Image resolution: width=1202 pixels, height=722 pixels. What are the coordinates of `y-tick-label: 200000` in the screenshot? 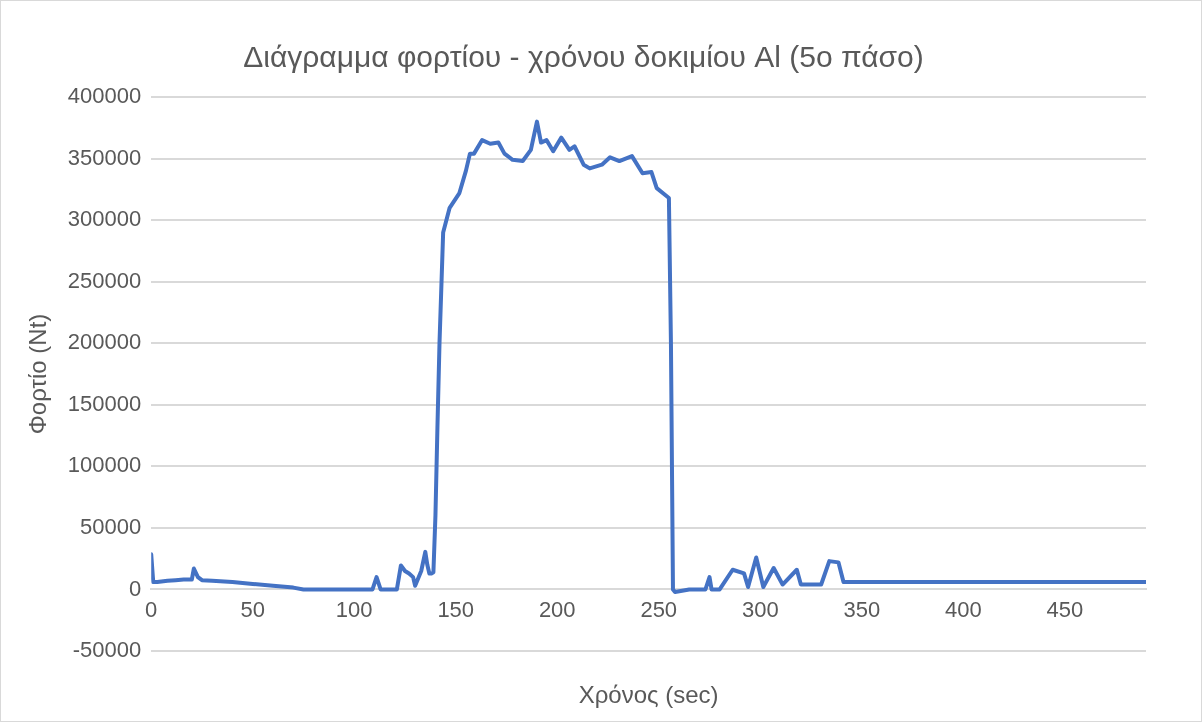 It's located at (104, 342).